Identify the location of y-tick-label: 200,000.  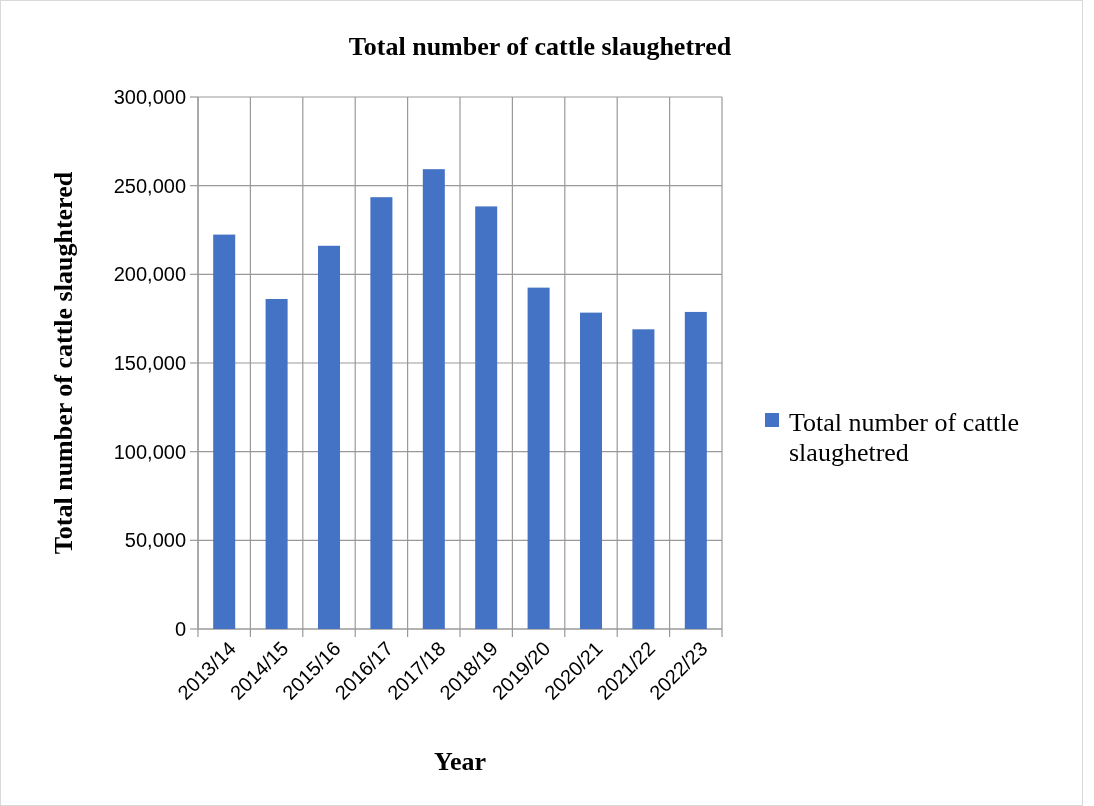
(149, 274).